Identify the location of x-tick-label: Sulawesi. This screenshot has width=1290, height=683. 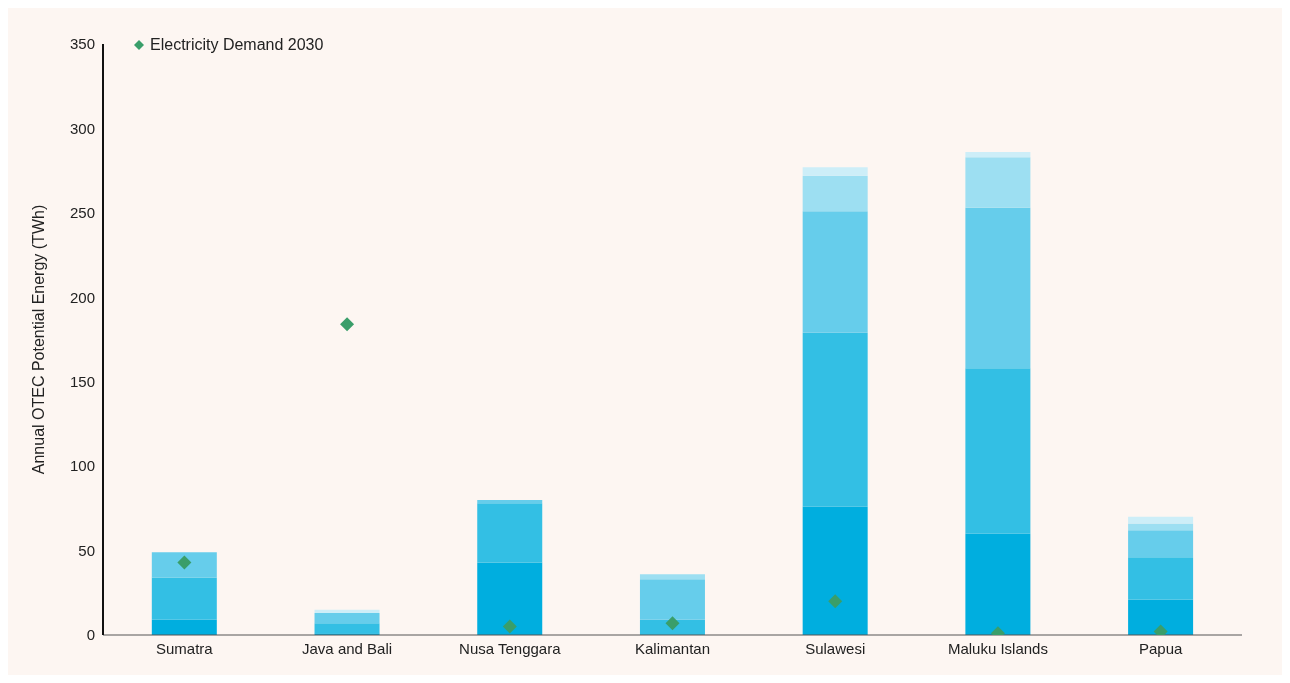
(835, 648).